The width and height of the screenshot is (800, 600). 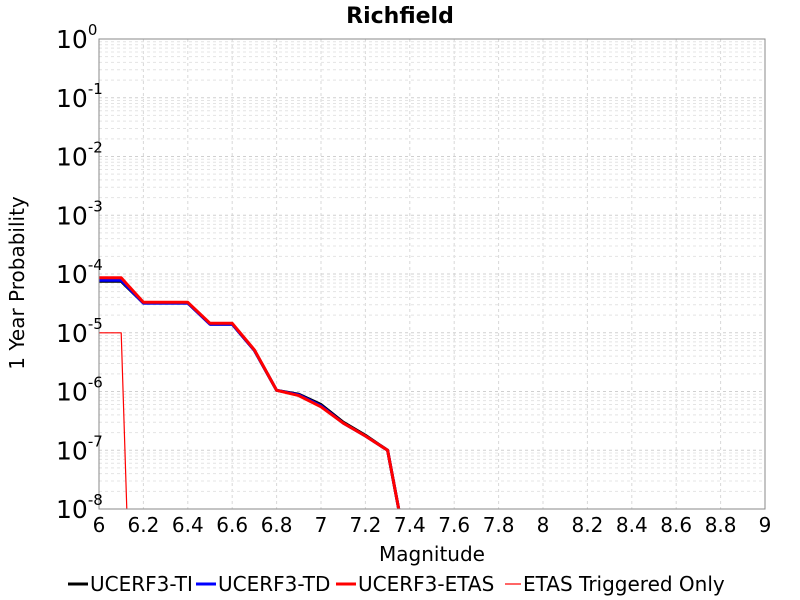 I want to click on x-tick-label: 8.2, so click(x=587, y=525).